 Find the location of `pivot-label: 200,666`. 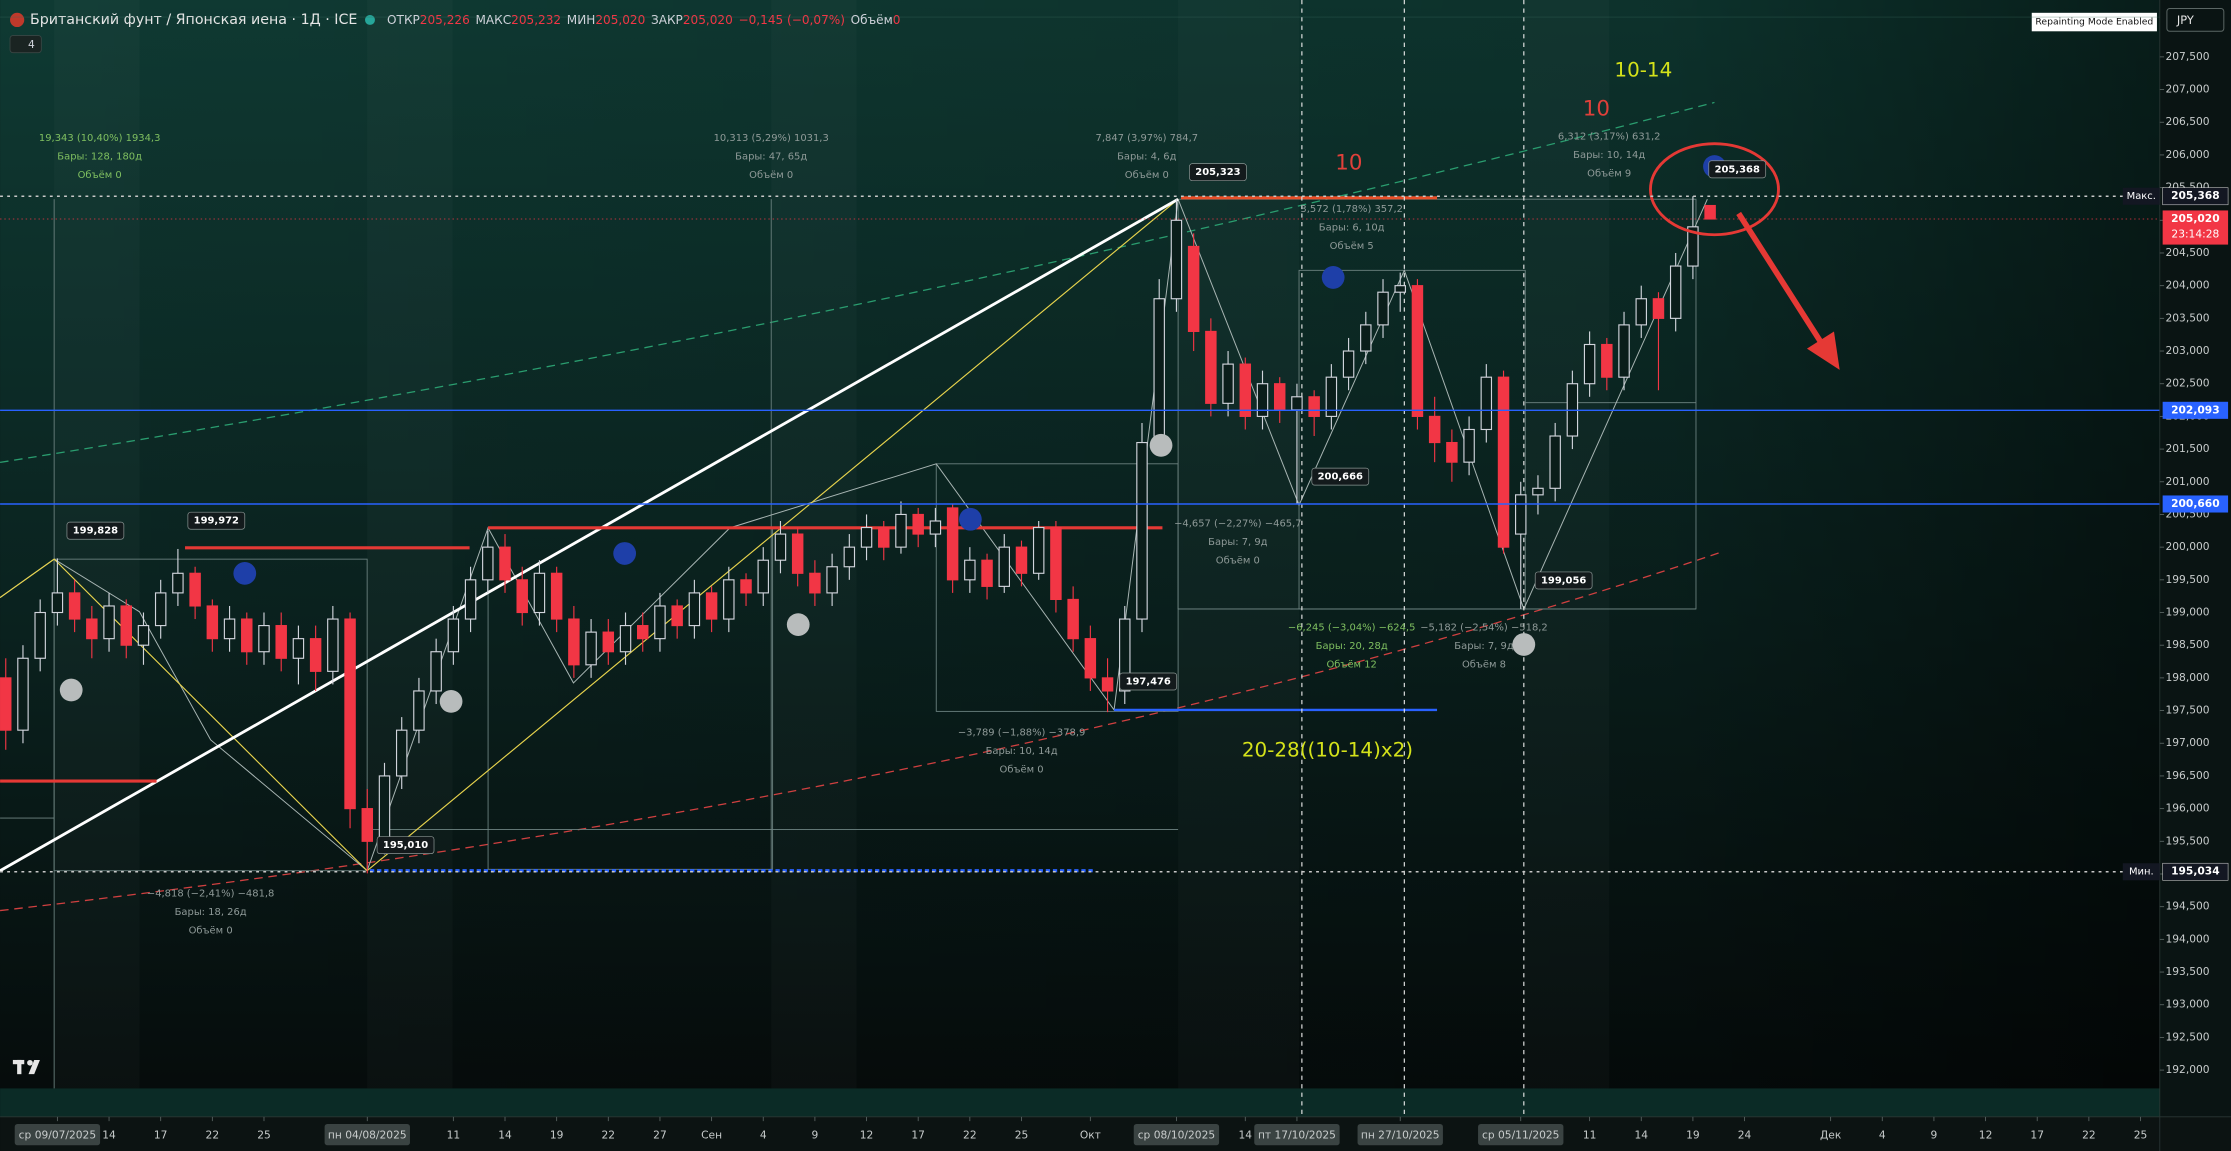

pivot-label: 200,666 is located at coordinates (1340, 477).